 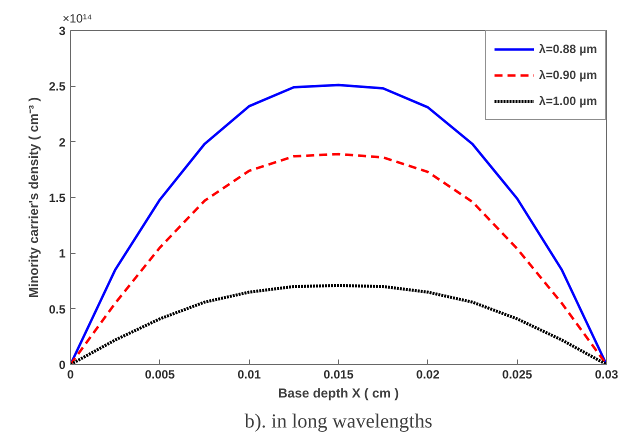 I want to click on y-tick-label: 1, so click(x=62, y=253).